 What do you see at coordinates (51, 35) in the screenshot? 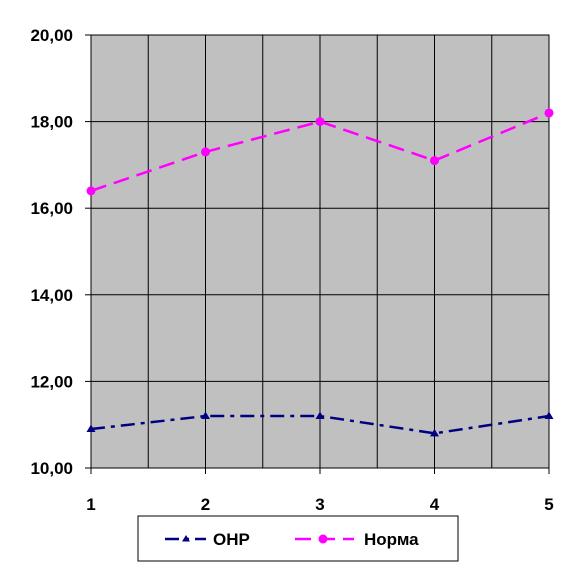
I see `y-tick-label: 20,00` at bounding box center [51, 35].